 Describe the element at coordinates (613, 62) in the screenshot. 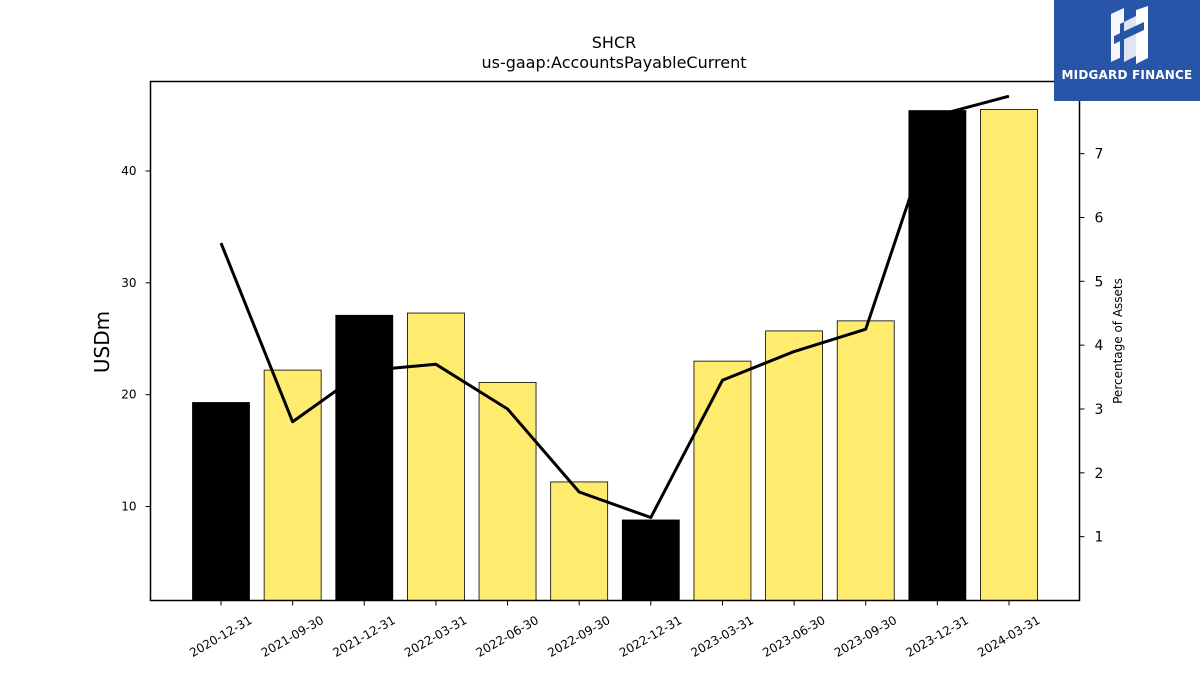

I see `chart-subtitle: us-gaap:AccountsPayableCurrent` at that location.